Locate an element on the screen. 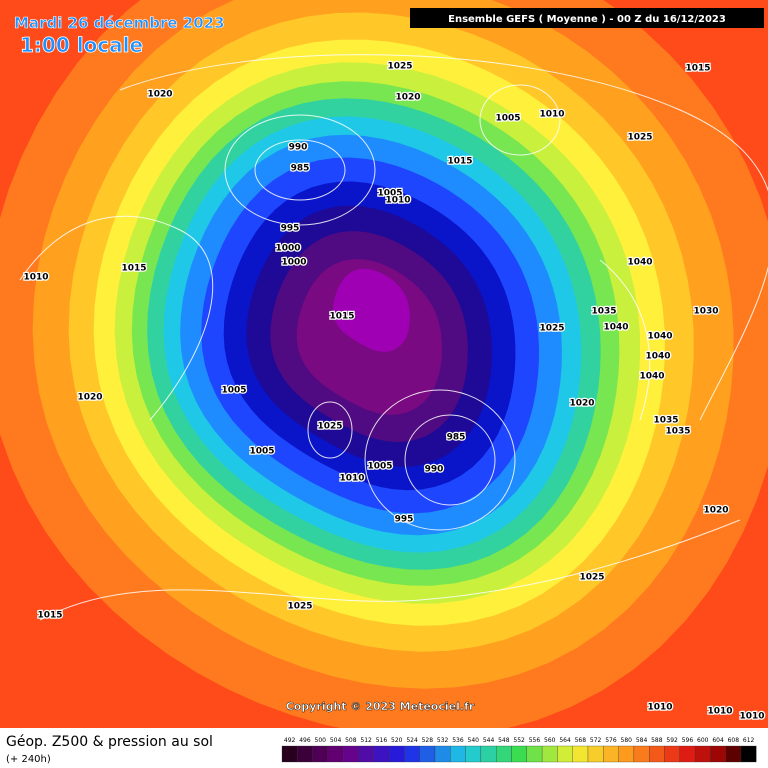 This screenshot has height=768, width=768. footer-subtitle: (+ 240h) is located at coordinates (28, 759).